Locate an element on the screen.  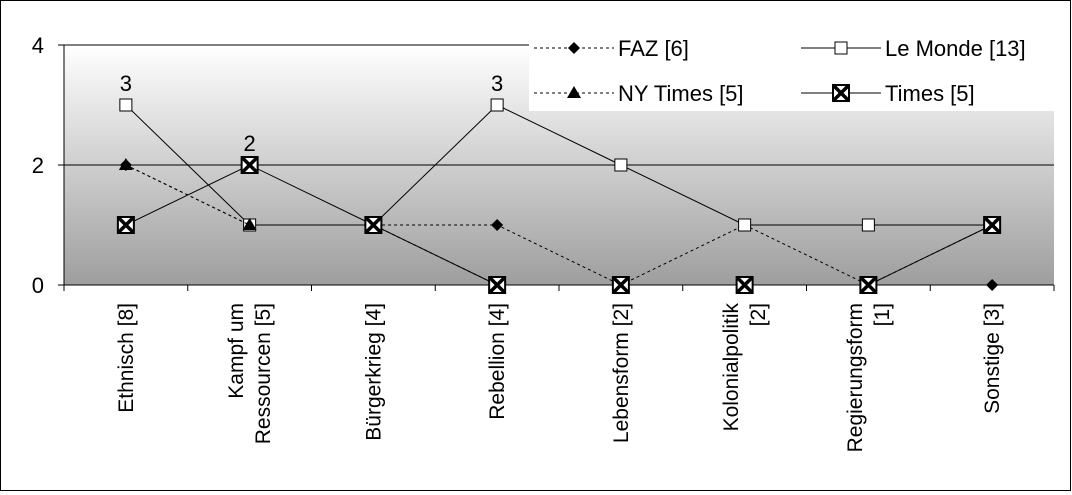
y-tick-label: 0 is located at coordinates (38, 285).